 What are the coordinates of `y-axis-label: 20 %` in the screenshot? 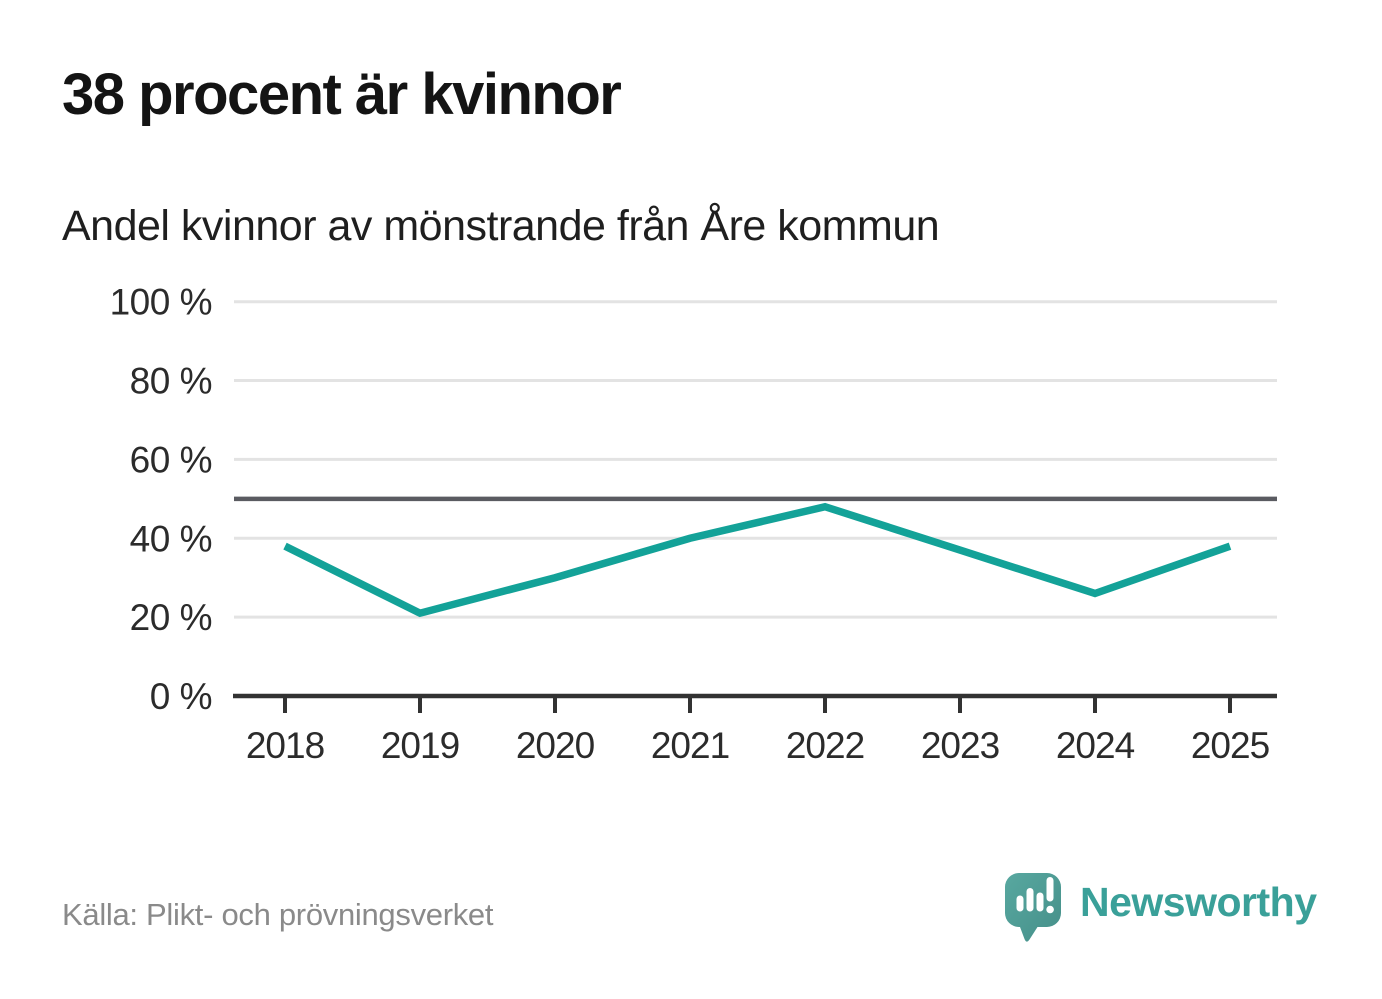 It's located at (171, 617).